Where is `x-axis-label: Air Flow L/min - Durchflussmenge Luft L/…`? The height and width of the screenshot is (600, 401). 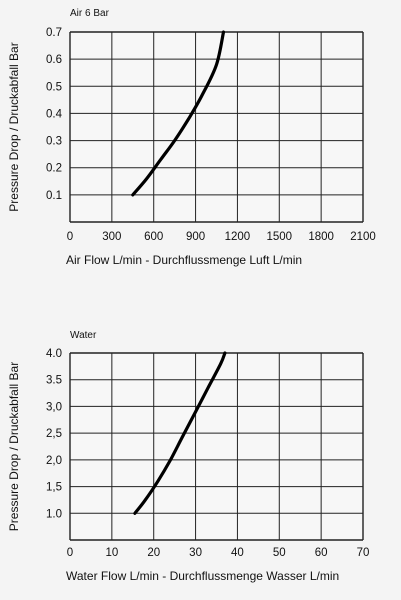 x-axis-label: Air Flow L/min - Durchflussmenge Luft L/… is located at coordinates (184, 260).